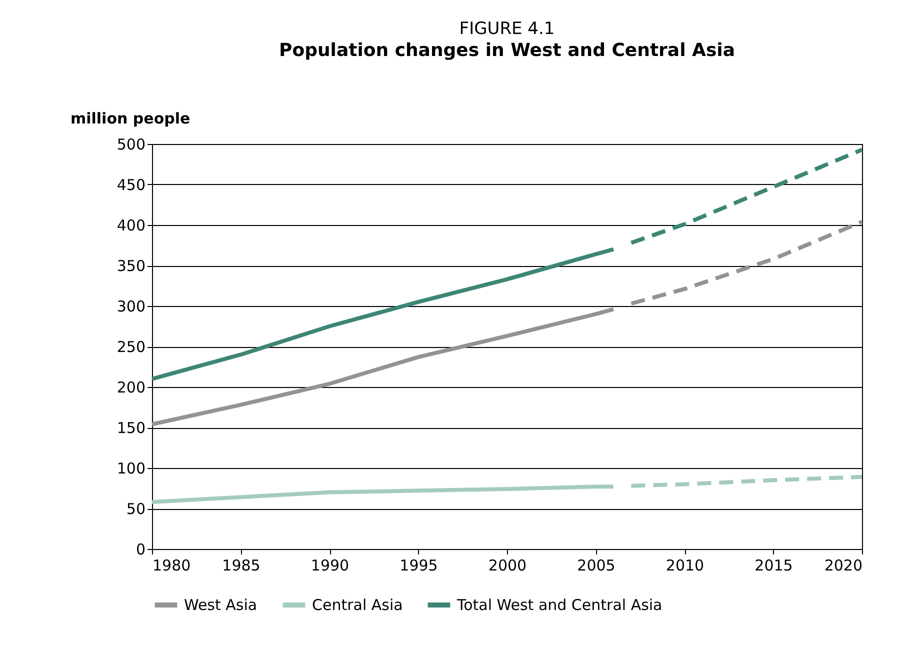 The width and height of the screenshot is (921, 664). Describe the element at coordinates (685, 565) in the screenshot. I see `x-tick-label: 2010` at that location.